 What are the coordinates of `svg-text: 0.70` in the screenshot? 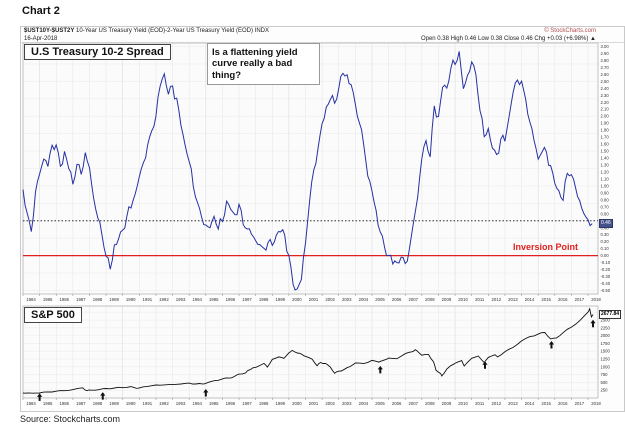 It's located at (605, 206).